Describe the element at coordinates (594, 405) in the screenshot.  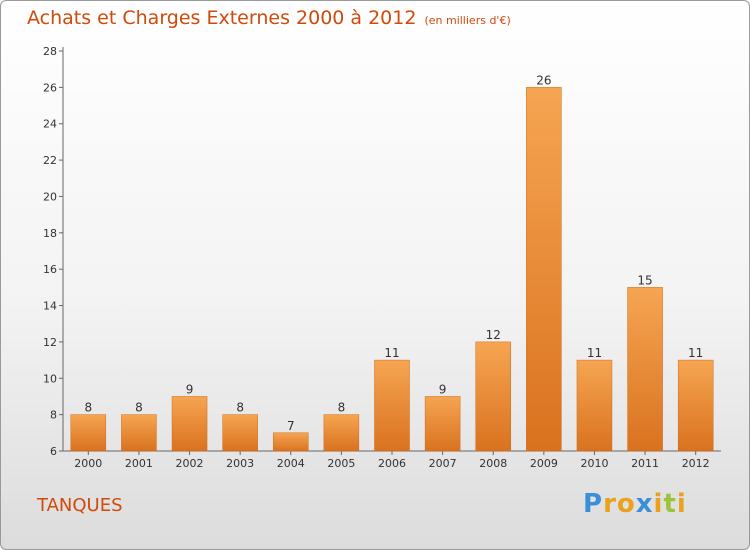
I see `bar-2010` at that location.